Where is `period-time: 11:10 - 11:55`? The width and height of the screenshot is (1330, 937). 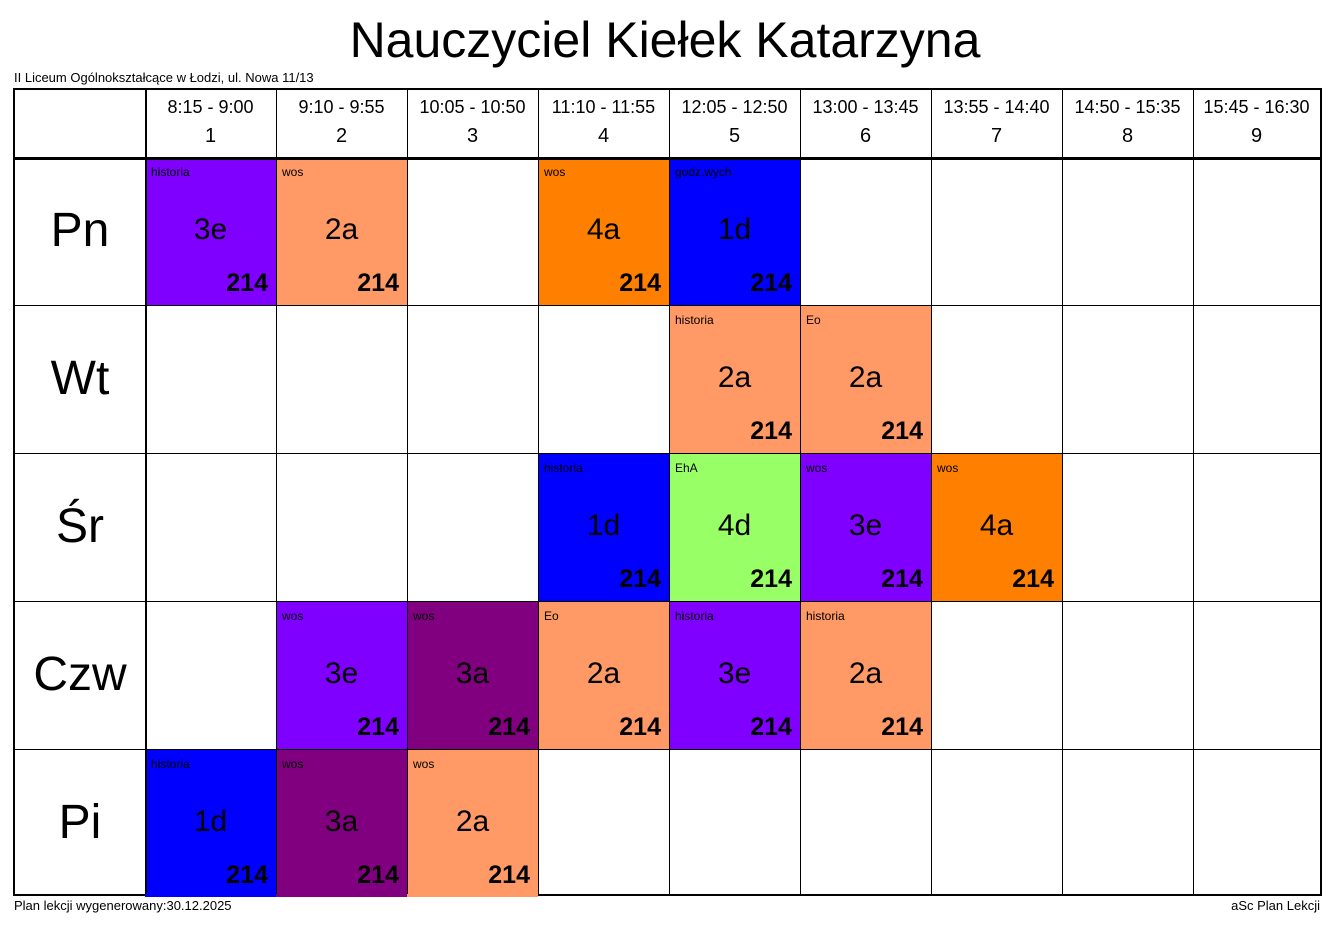 period-time: 11:10 - 11:55 is located at coordinates (603, 107).